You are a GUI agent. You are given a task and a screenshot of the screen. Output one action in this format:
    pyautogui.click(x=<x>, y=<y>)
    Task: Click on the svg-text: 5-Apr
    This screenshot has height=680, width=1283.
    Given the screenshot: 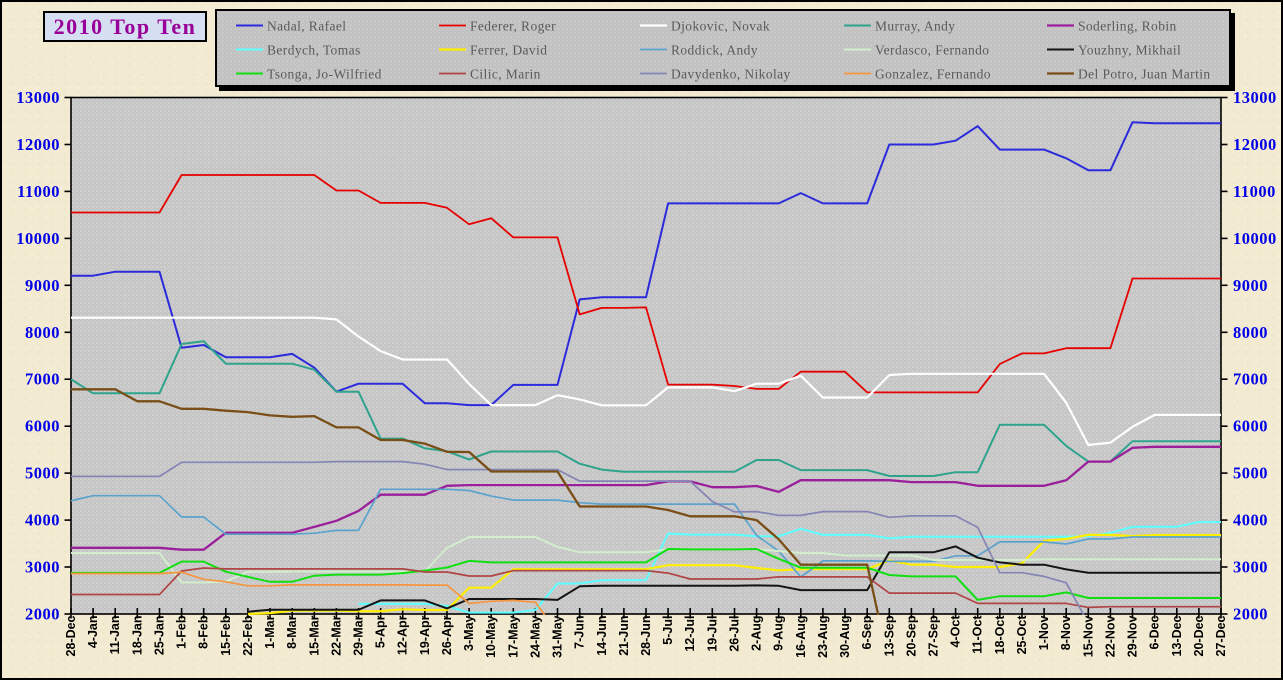 What is the action you would take?
    pyautogui.click(x=381, y=631)
    